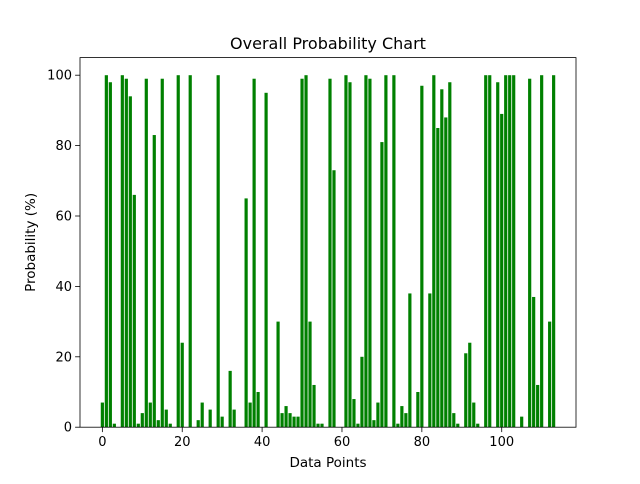 The height and width of the screenshot is (484, 640). What do you see at coordinates (63, 252) in the screenshot?
I see `y-axis-ticks: 0 20 40 60 80 100` at bounding box center [63, 252].